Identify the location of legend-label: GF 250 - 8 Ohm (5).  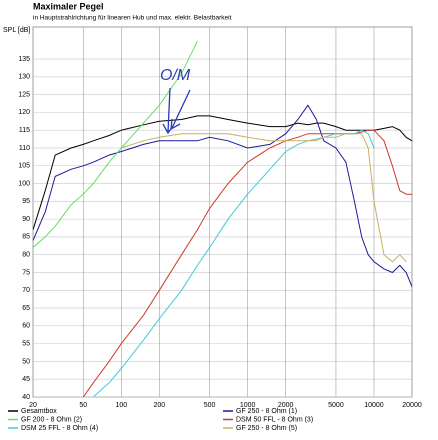
(266, 428).